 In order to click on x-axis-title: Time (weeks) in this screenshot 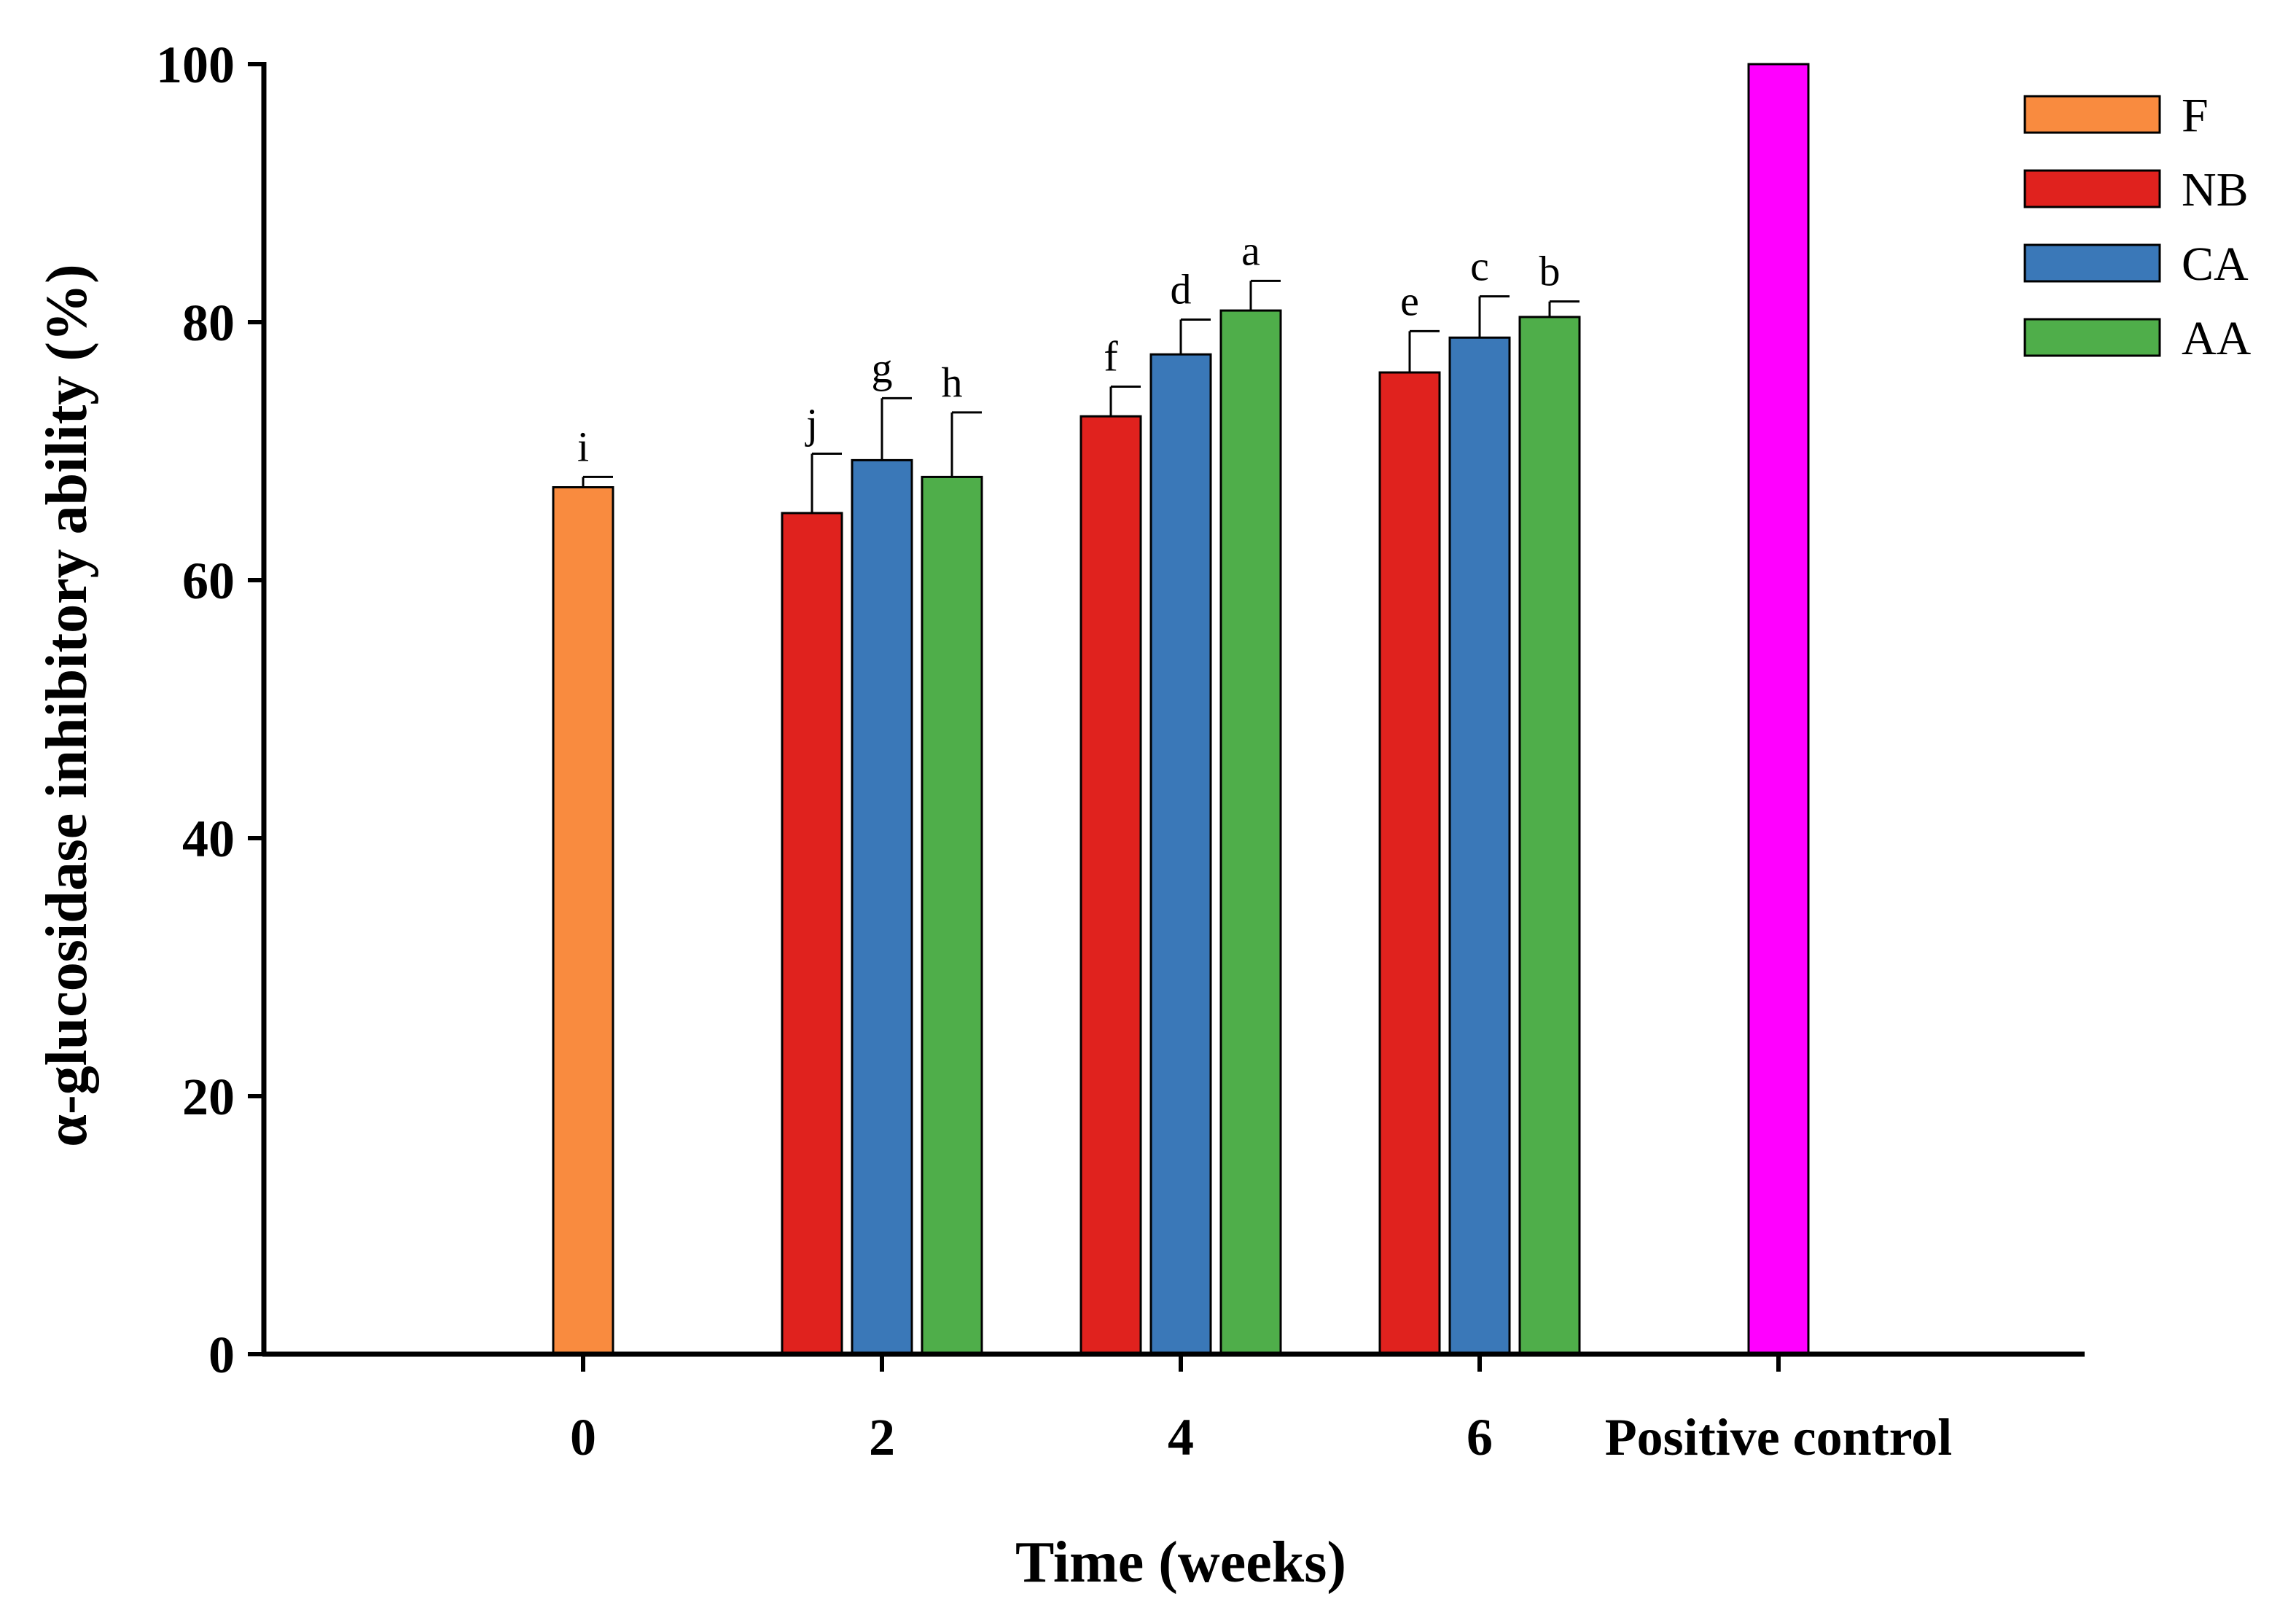, I will do `click(1180, 1563)`.